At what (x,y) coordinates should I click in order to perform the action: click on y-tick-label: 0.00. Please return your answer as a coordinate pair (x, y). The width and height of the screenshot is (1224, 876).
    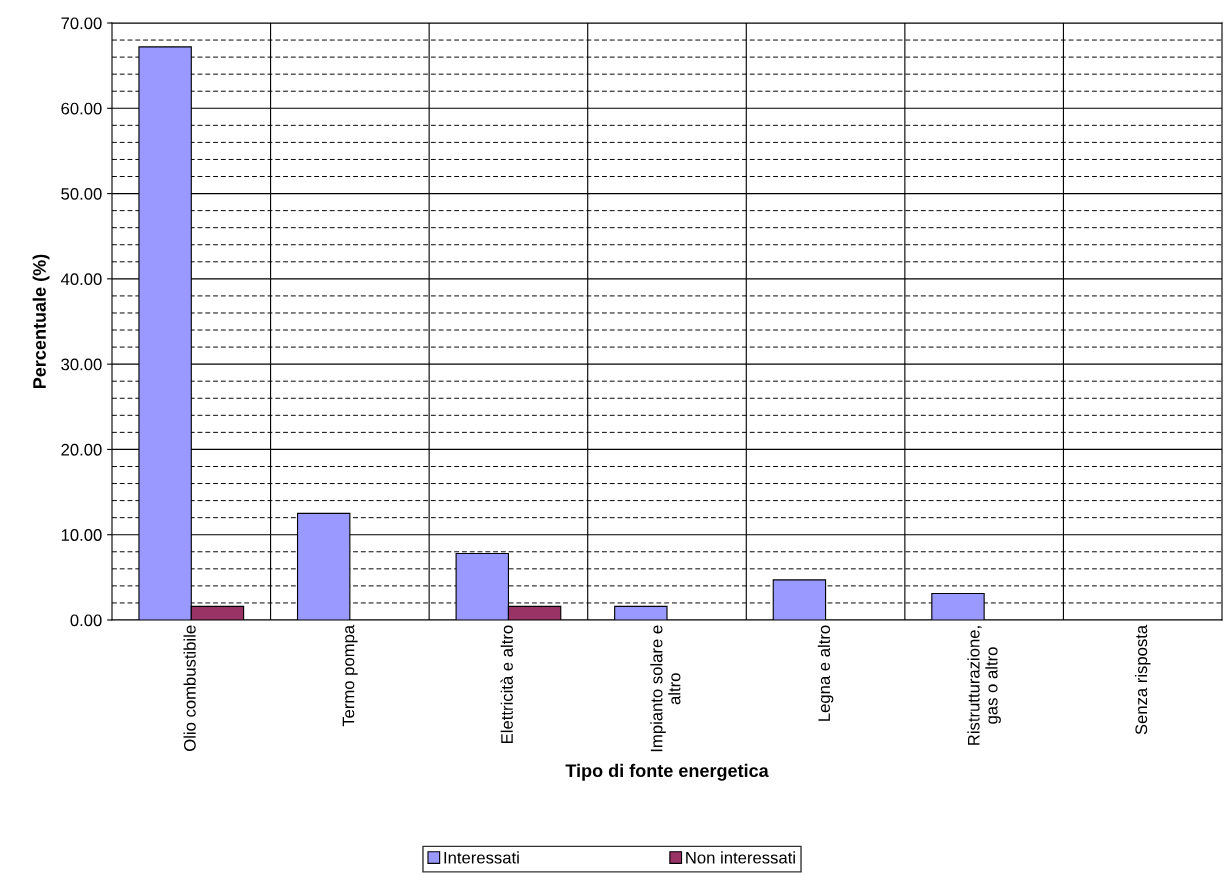
    Looking at the image, I should click on (86, 620).